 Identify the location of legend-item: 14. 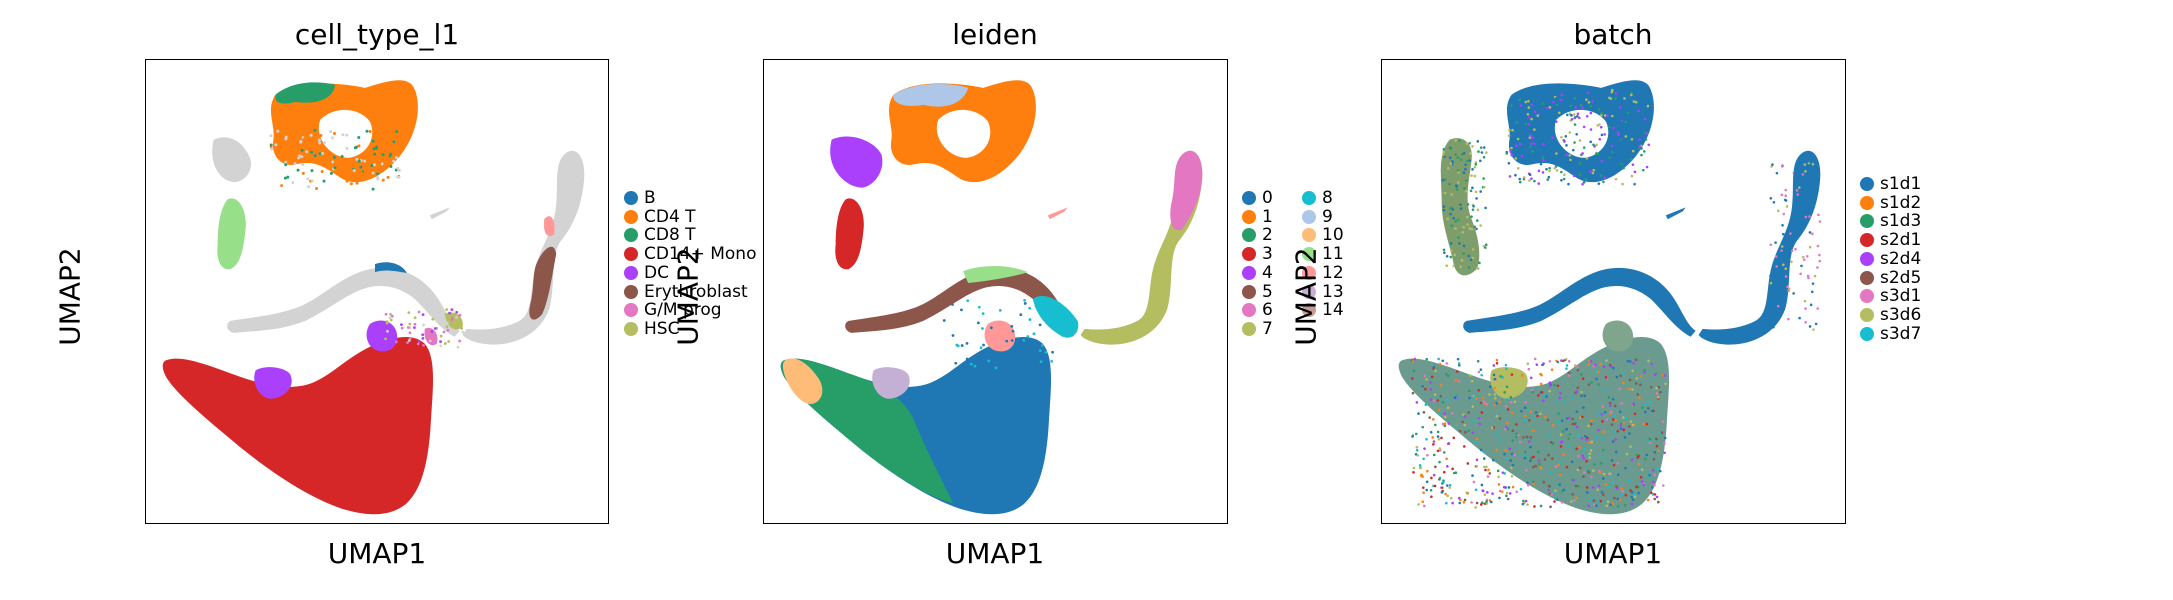
(1323, 310).